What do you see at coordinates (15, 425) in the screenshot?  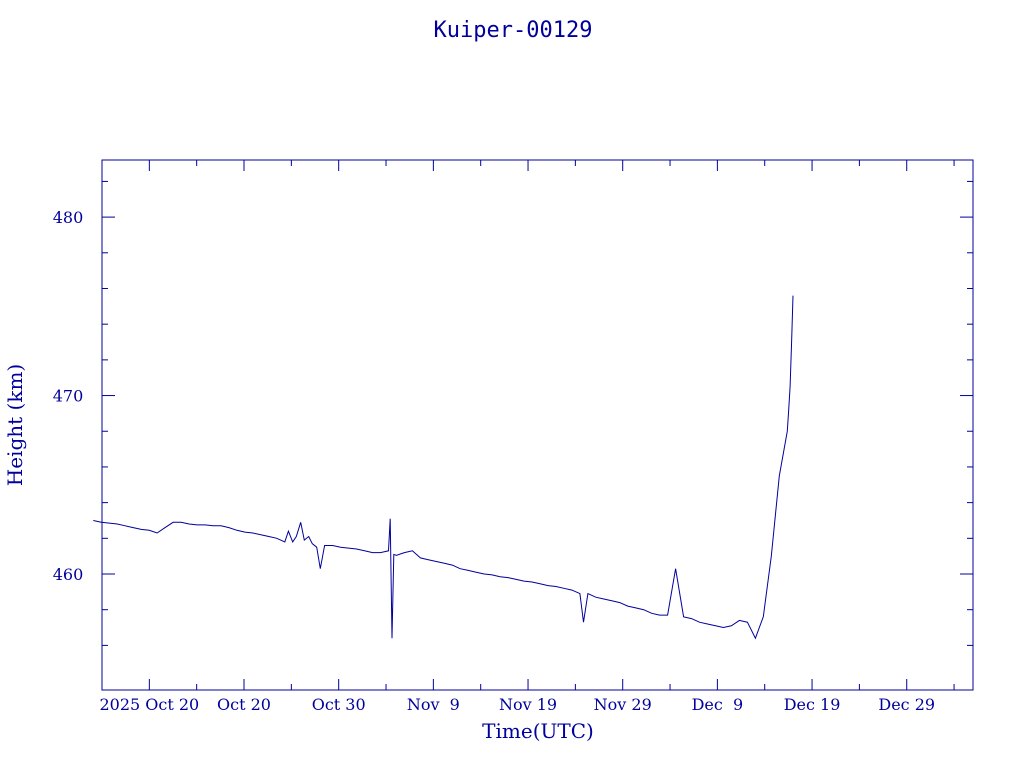 I see `y-axis-label: Height (km)` at bounding box center [15, 425].